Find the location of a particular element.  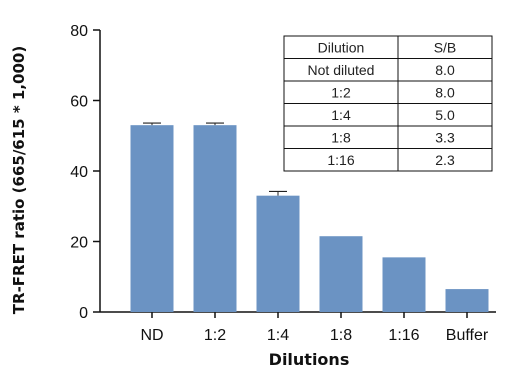

y-tick-label: 20 is located at coordinates (79, 243).